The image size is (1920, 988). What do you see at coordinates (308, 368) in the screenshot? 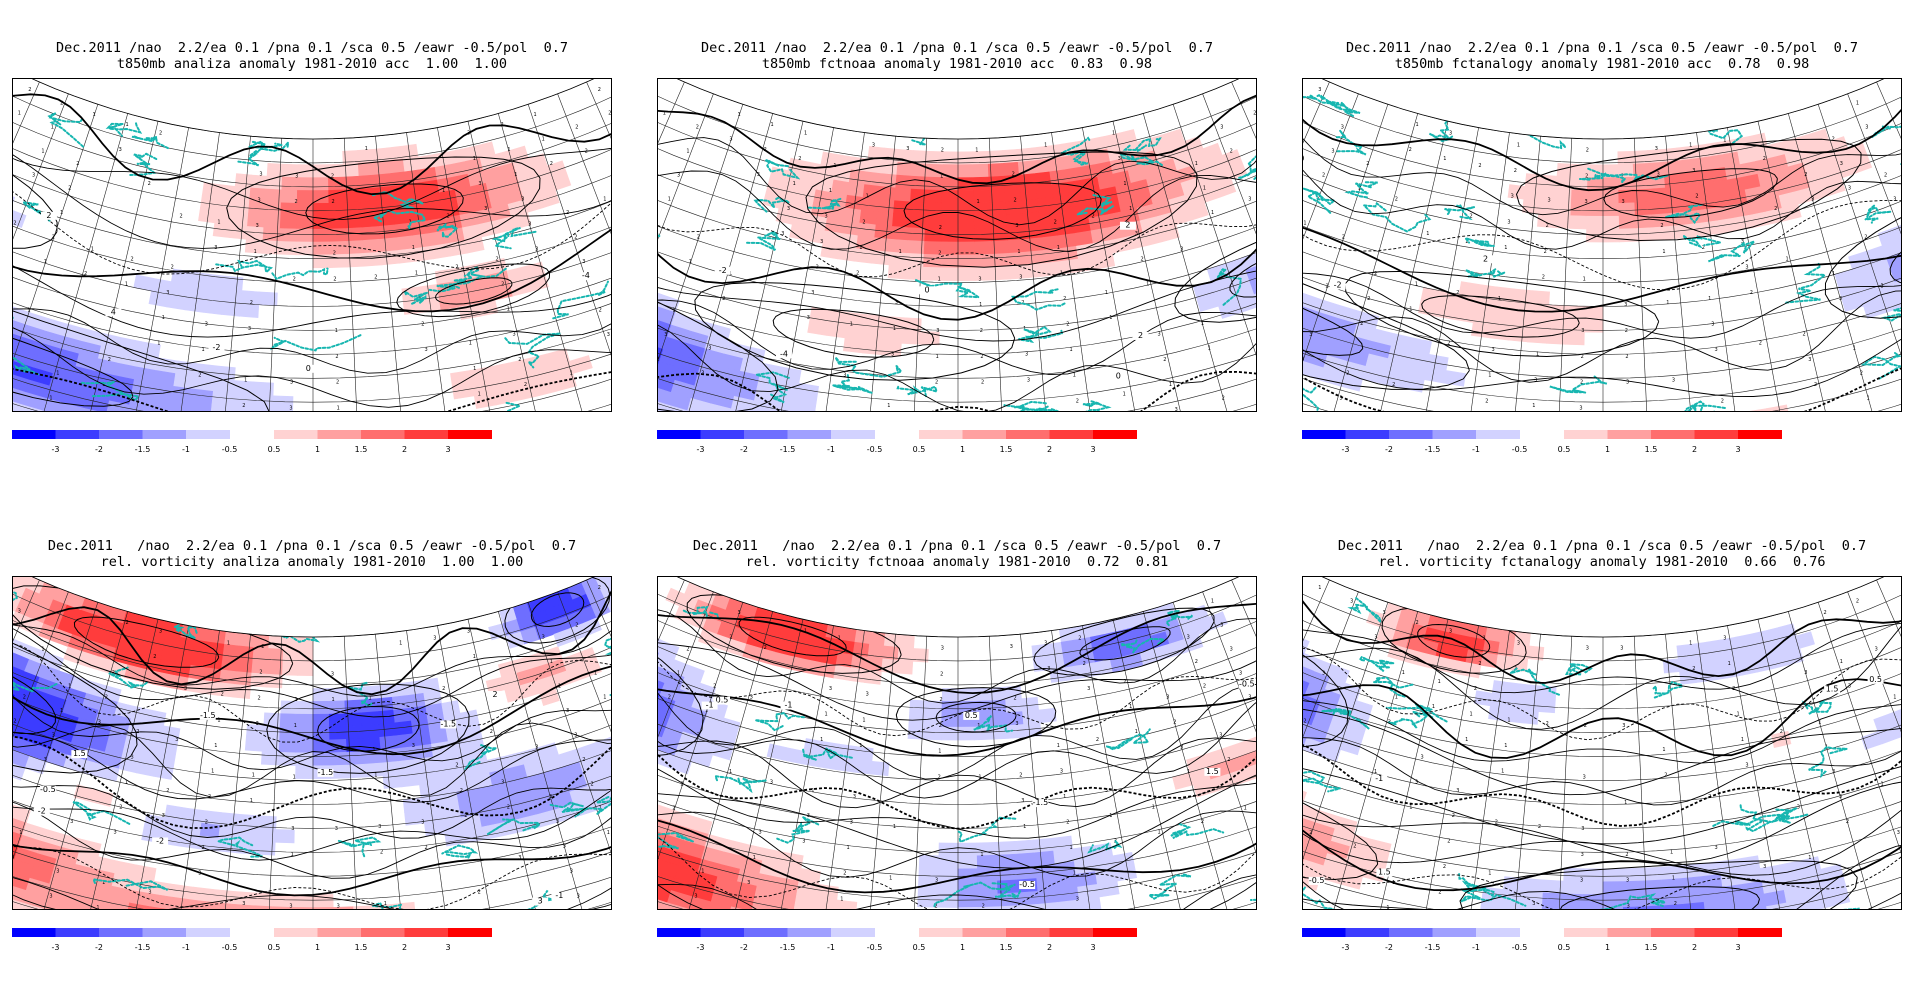
I see `contour-label: 0` at bounding box center [308, 368].